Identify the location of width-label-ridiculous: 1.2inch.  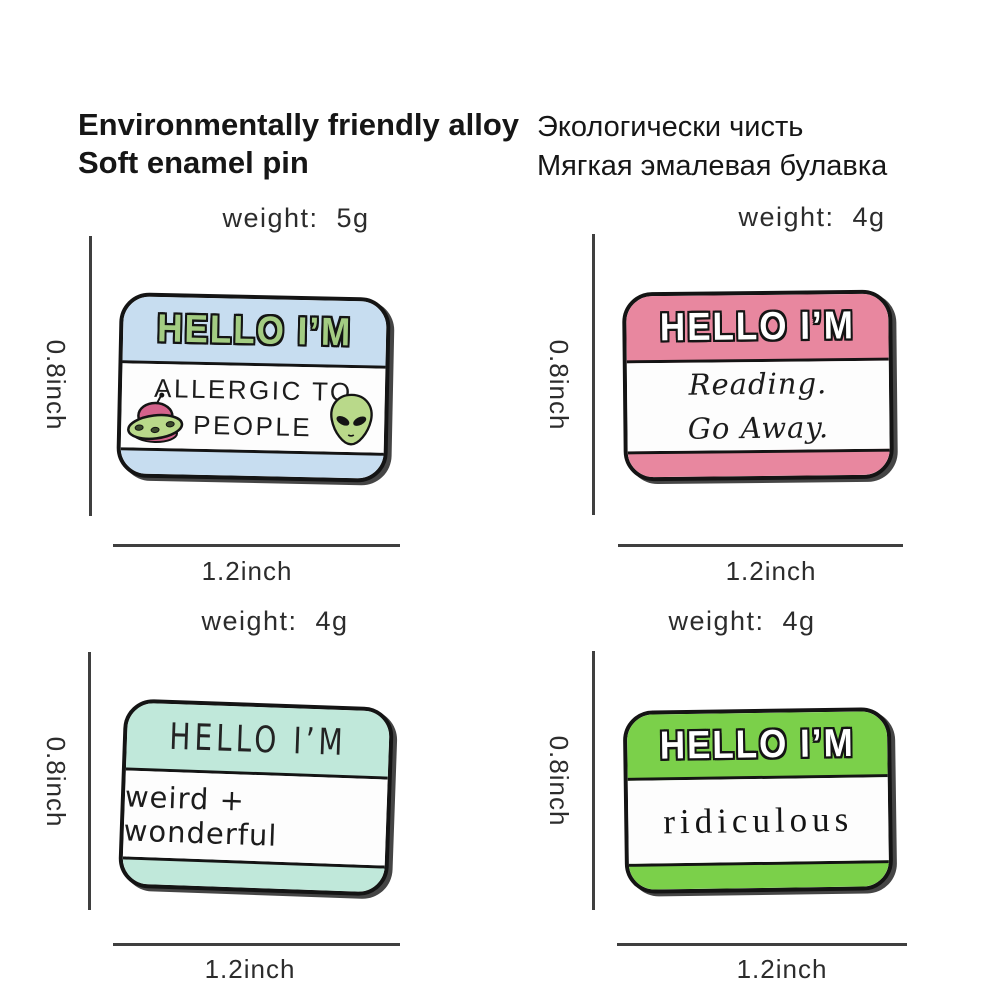
(782, 969).